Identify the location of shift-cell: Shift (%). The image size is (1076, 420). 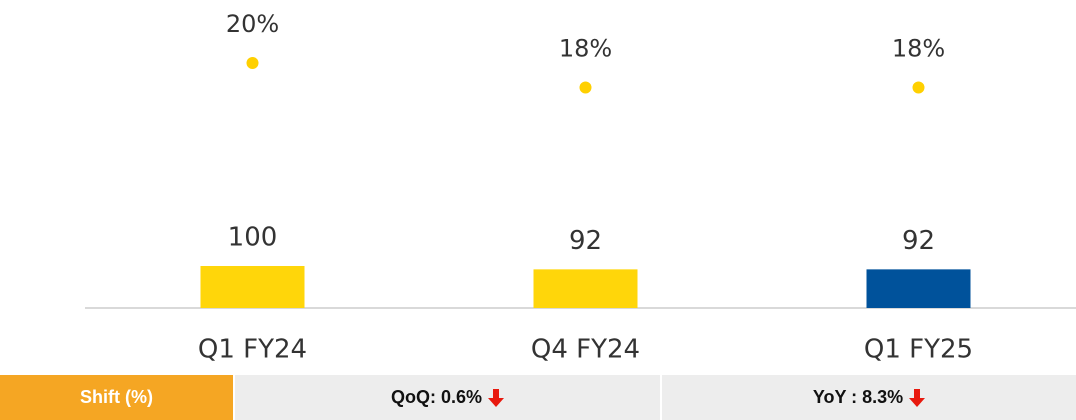
(116, 397).